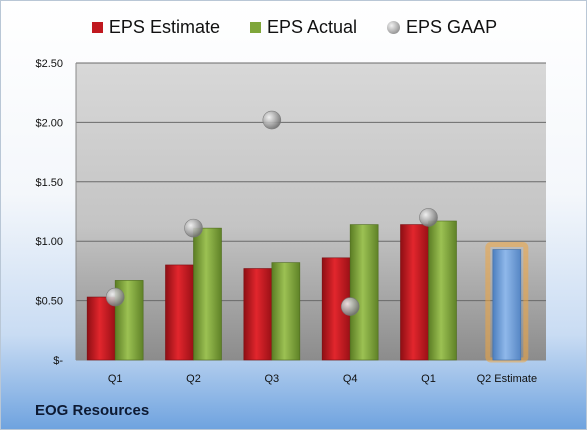 The height and width of the screenshot is (431, 587). What do you see at coordinates (164, 27) in the screenshot?
I see `legend-label-eps-estimate: EPS Estimate` at bounding box center [164, 27].